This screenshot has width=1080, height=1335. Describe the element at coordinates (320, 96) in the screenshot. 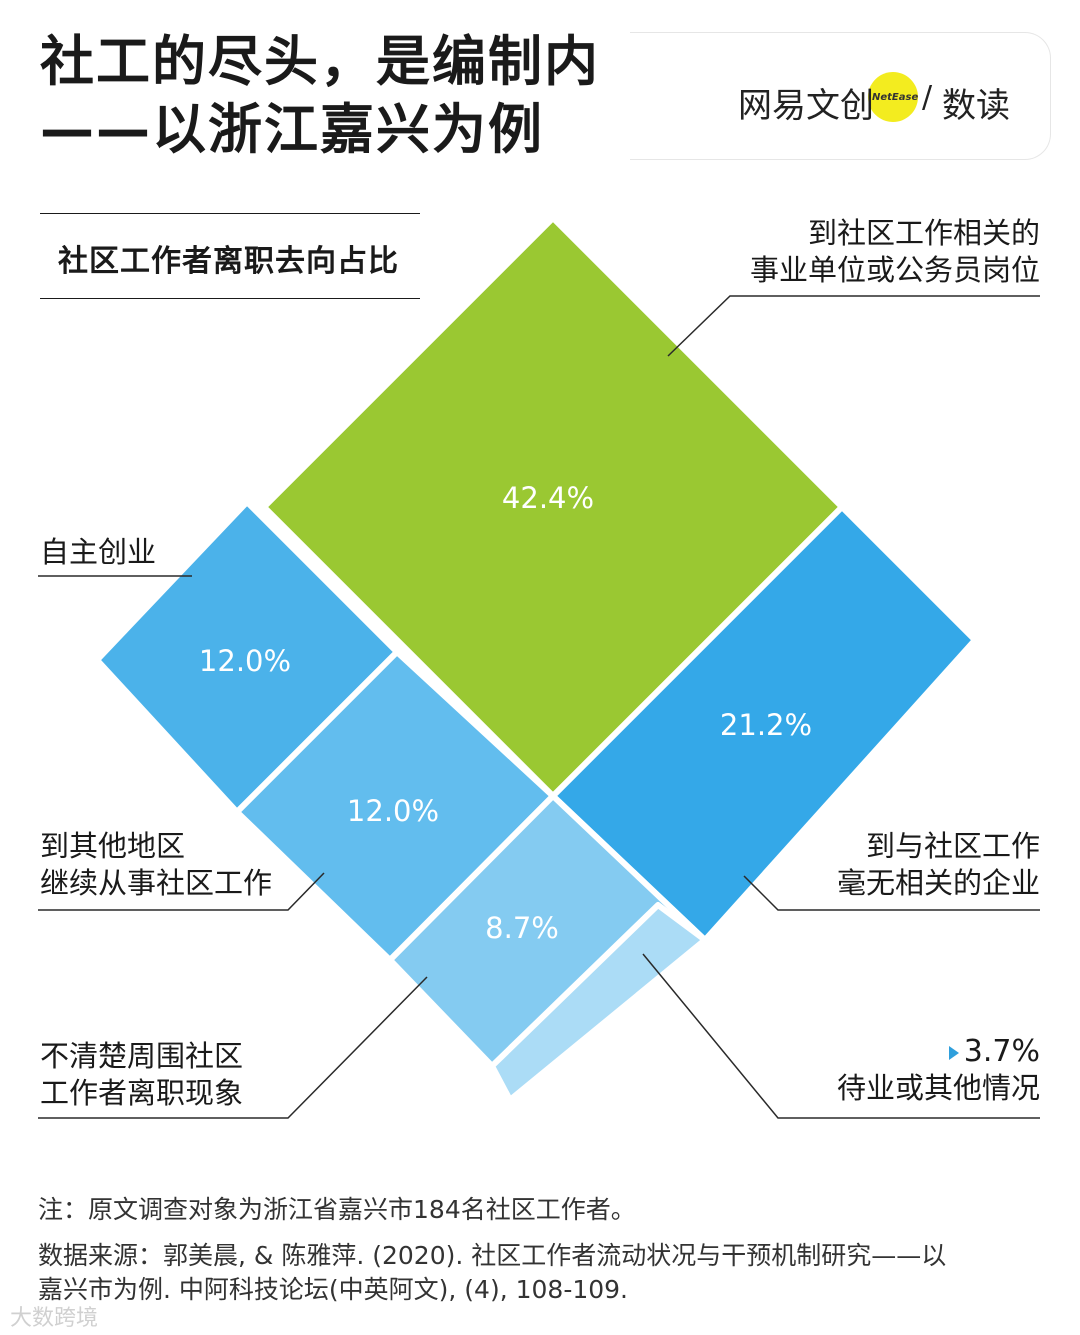

I see `page-title: 社工的尽头，是编制内 ——以浙江嘉兴为例` at that location.